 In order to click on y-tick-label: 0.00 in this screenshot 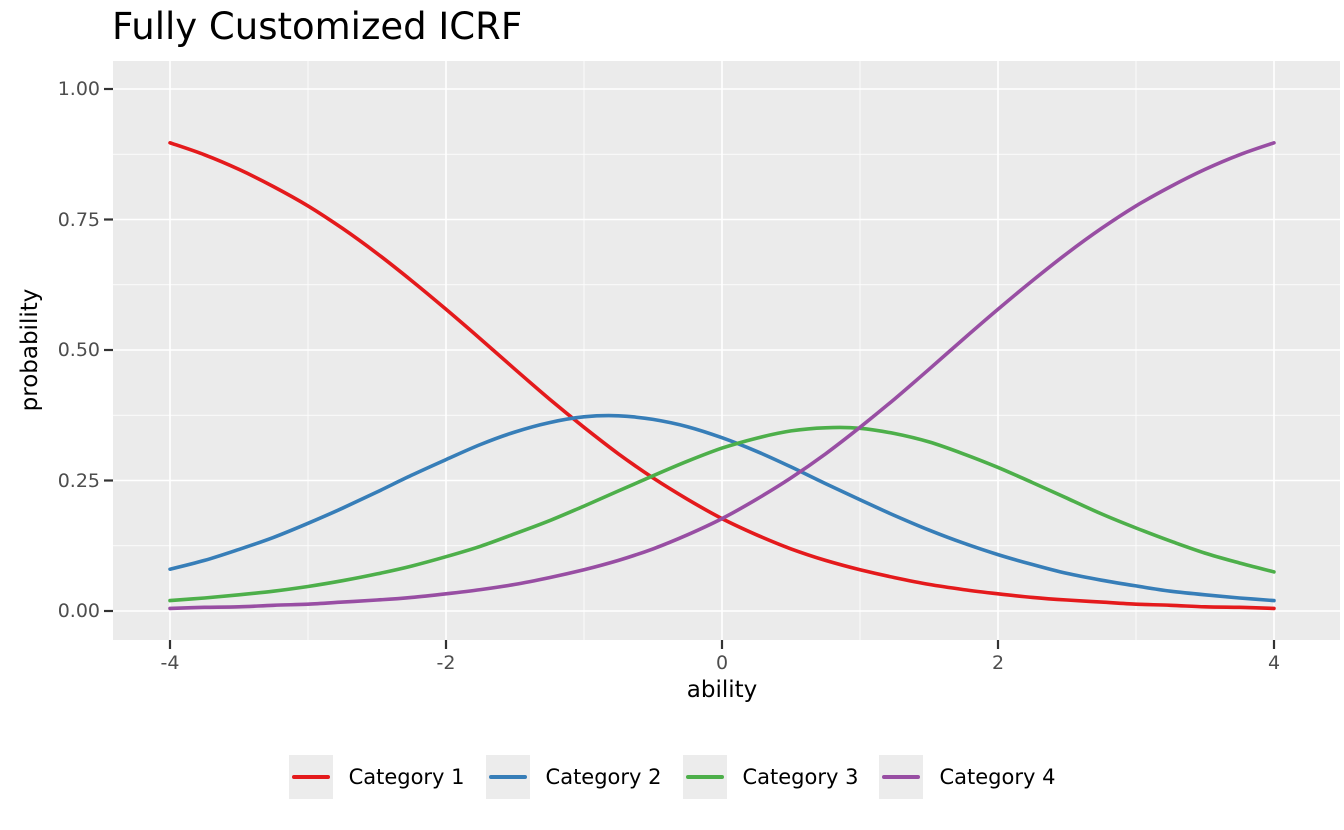, I will do `click(78, 611)`.